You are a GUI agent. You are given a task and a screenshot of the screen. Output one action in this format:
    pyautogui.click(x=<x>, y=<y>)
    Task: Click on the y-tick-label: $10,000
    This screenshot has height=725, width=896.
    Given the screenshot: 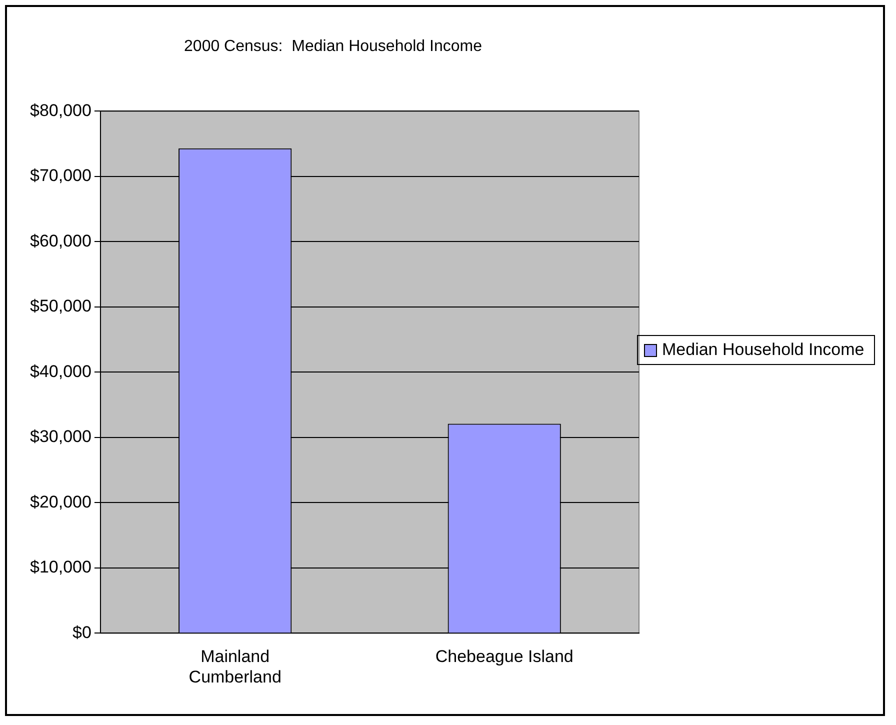 What is the action you would take?
    pyautogui.click(x=61, y=567)
    